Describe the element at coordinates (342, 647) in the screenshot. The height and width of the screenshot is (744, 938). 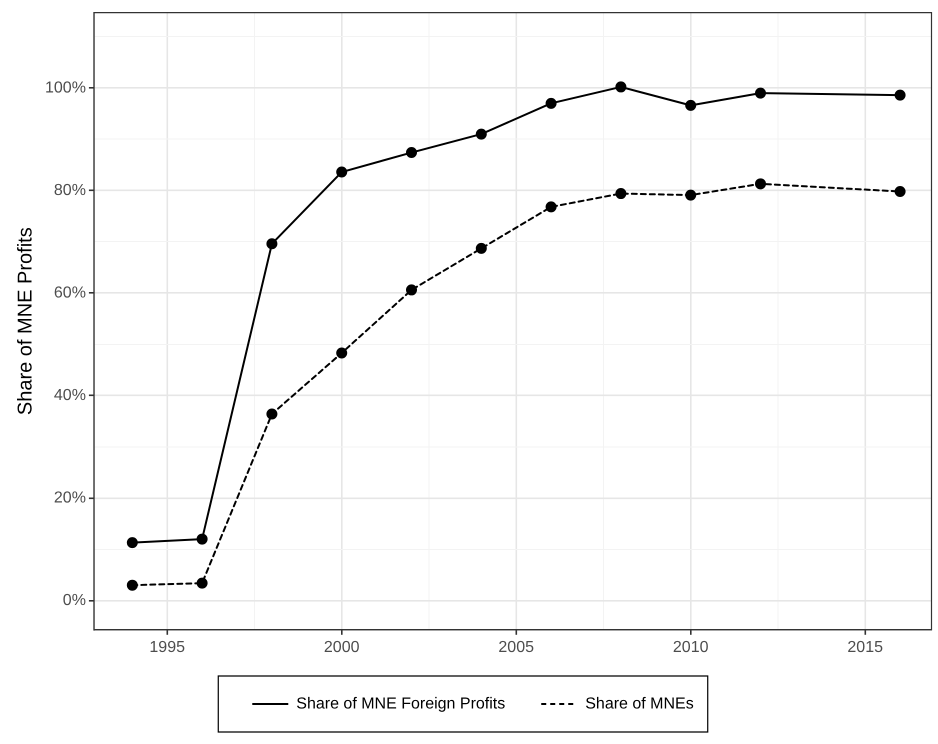
I see `x-tick-label: 2000` at that location.